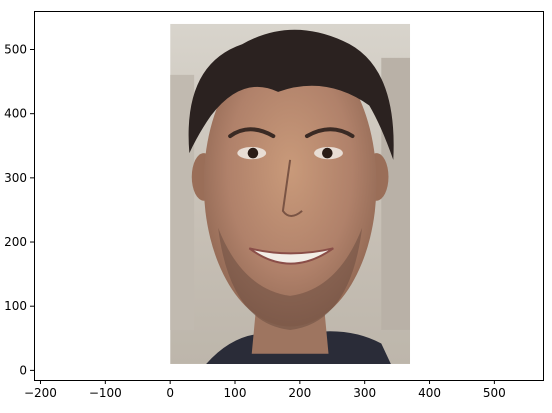 This screenshot has height=413, width=552. Describe the element at coordinates (299, 393) in the screenshot. I see `x-tick-label: 200` at that location.